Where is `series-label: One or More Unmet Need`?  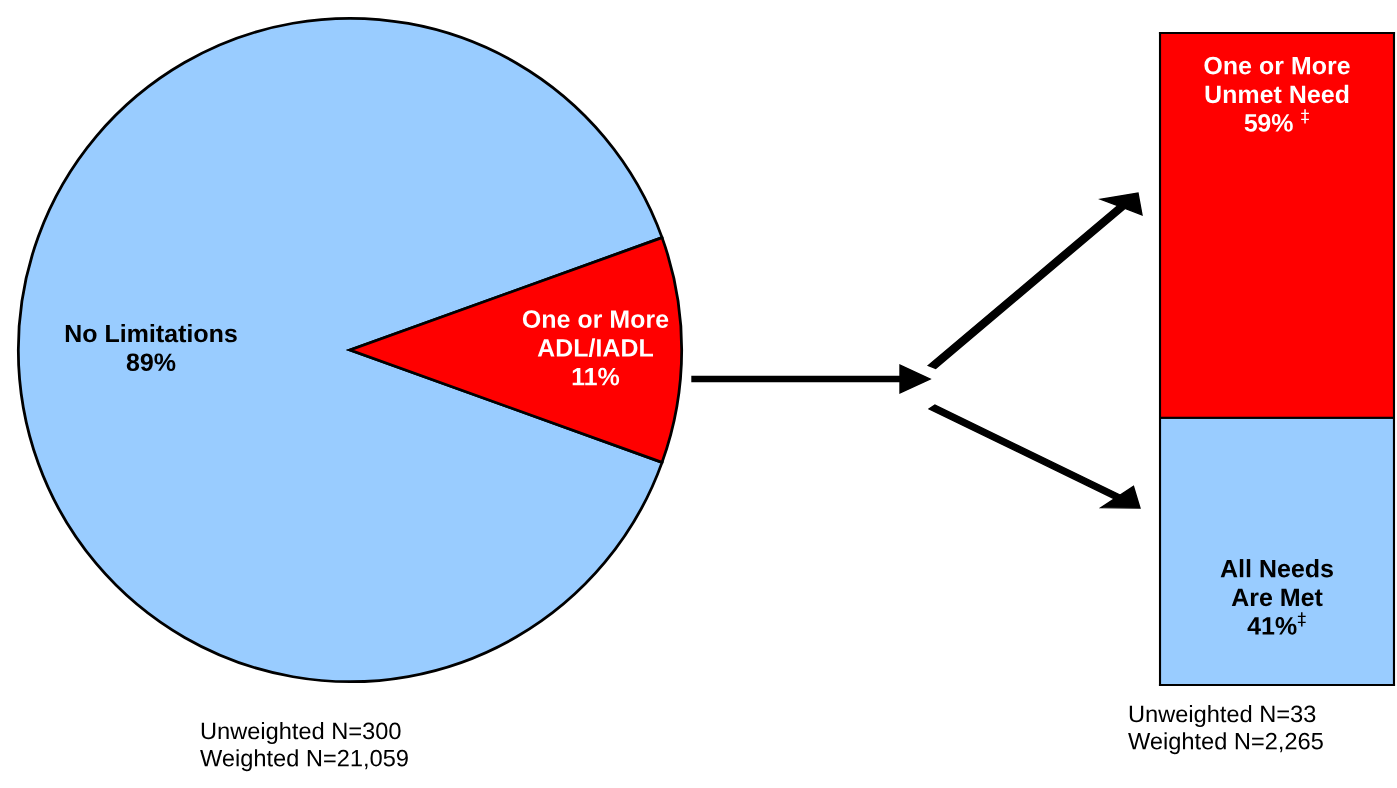
series-label: One or More Unmet Need is located at coordinates (1277, 80).